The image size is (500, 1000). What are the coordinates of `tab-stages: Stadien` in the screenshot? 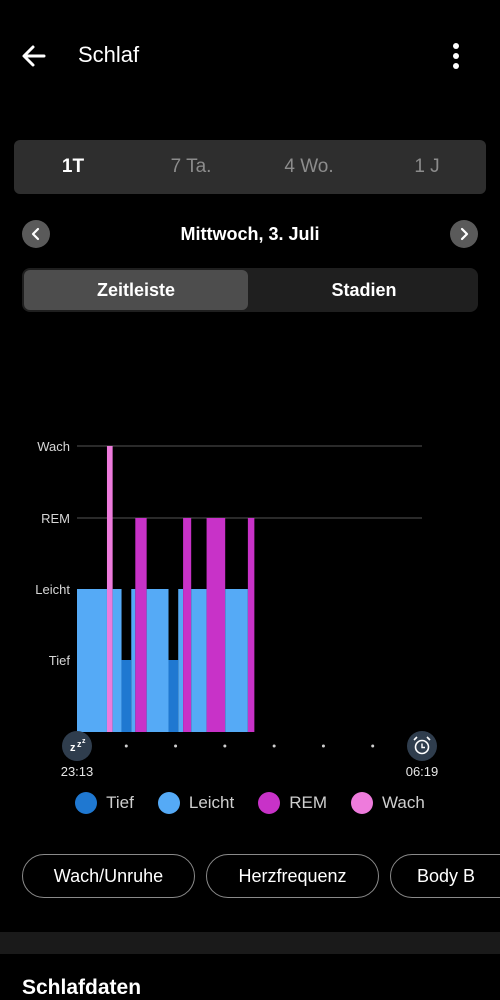 It's located at (364, 289).